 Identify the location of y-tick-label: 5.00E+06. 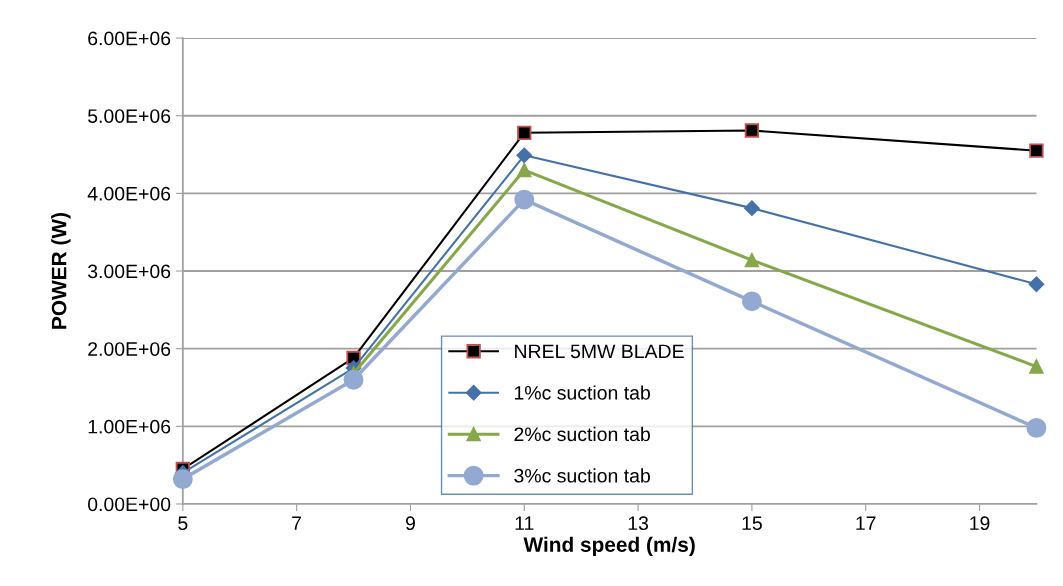
(129, 116).